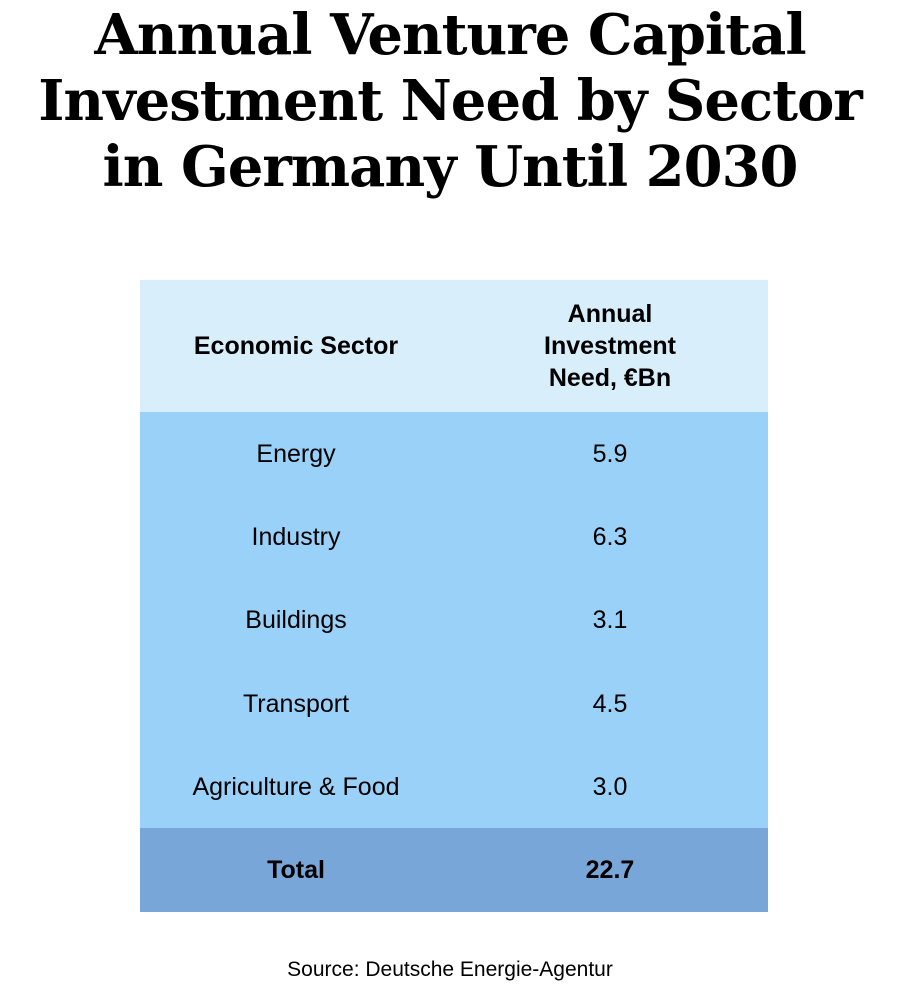 The image size is (900, 1003). Describe the element at coordinates (296, 786) in the screenshot. I see `sector-cell: Agriculture & Food` at that location.